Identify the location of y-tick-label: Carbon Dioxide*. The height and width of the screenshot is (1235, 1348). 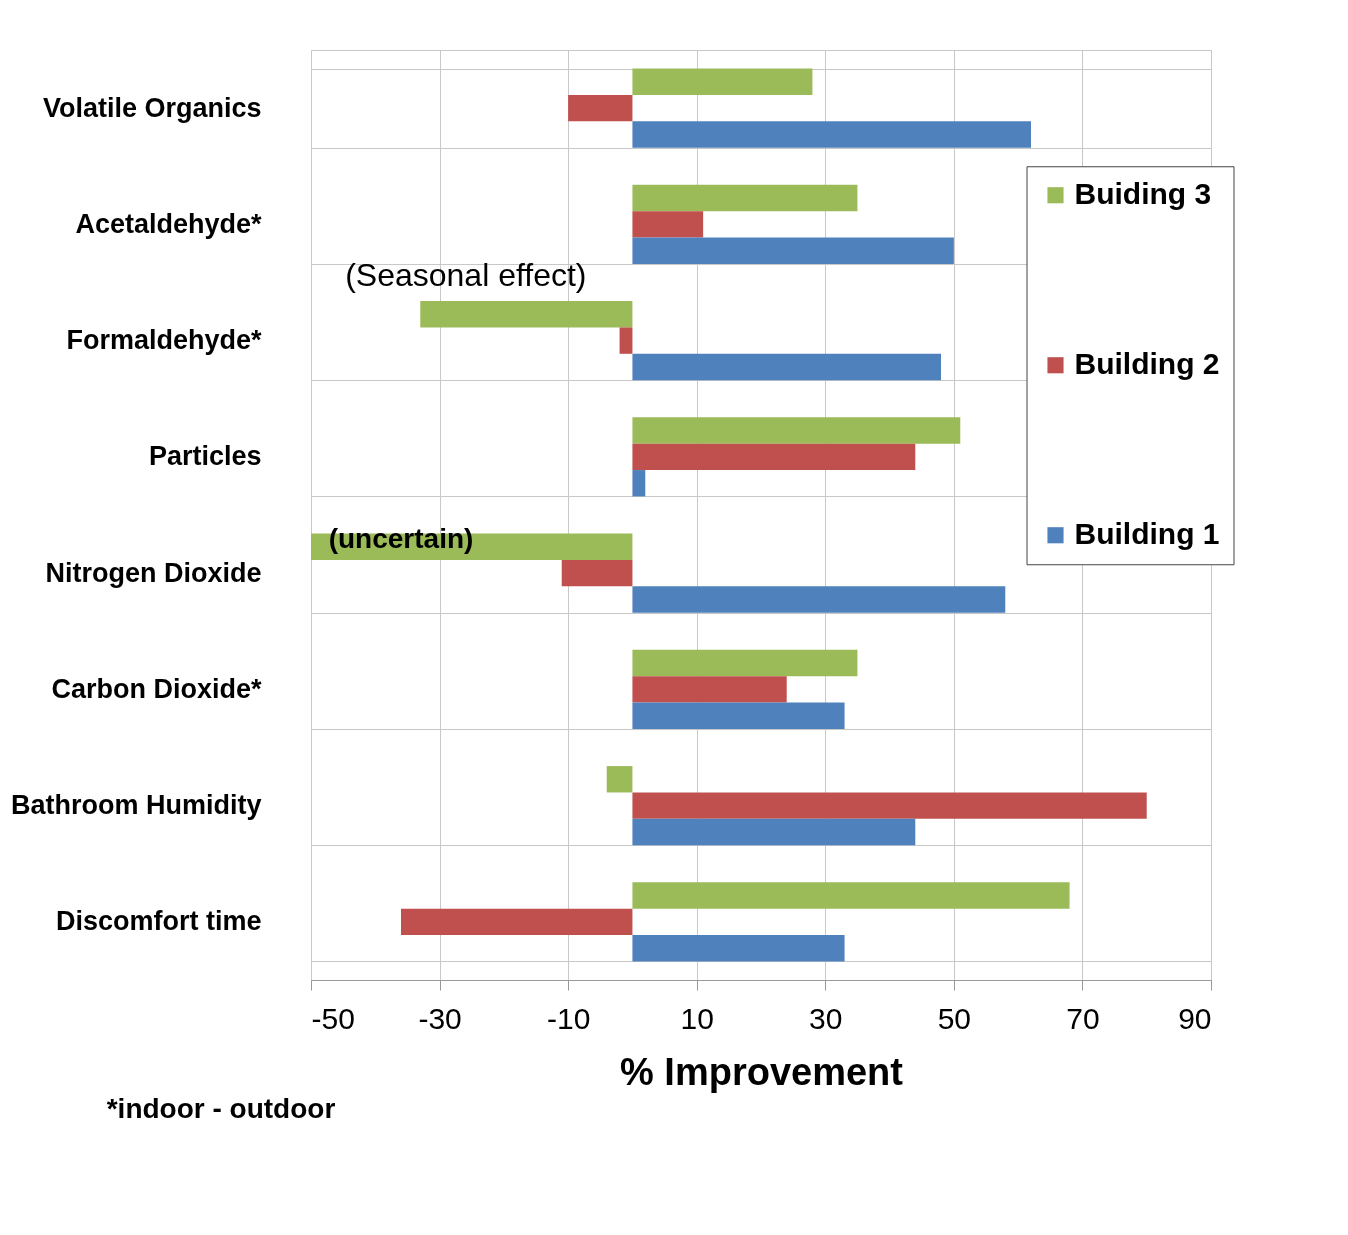
(156, 688).